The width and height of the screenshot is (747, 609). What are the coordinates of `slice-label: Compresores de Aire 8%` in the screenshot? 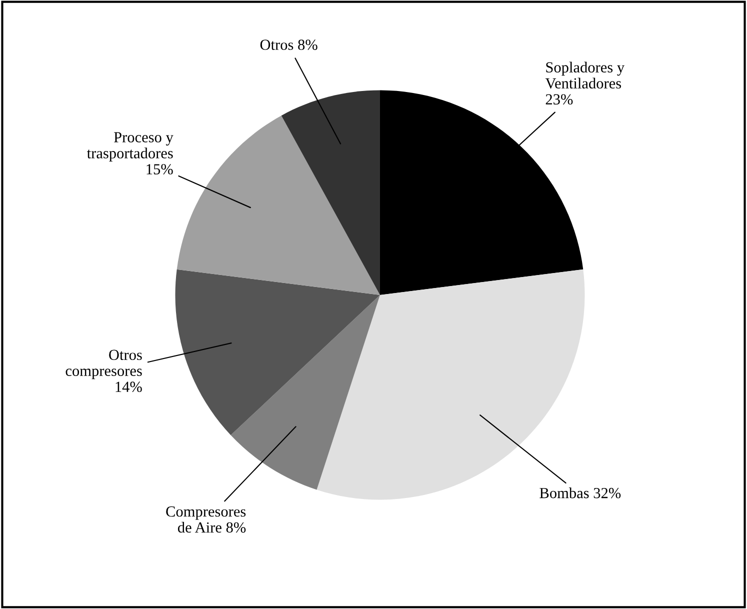 It's located at (206, 519).